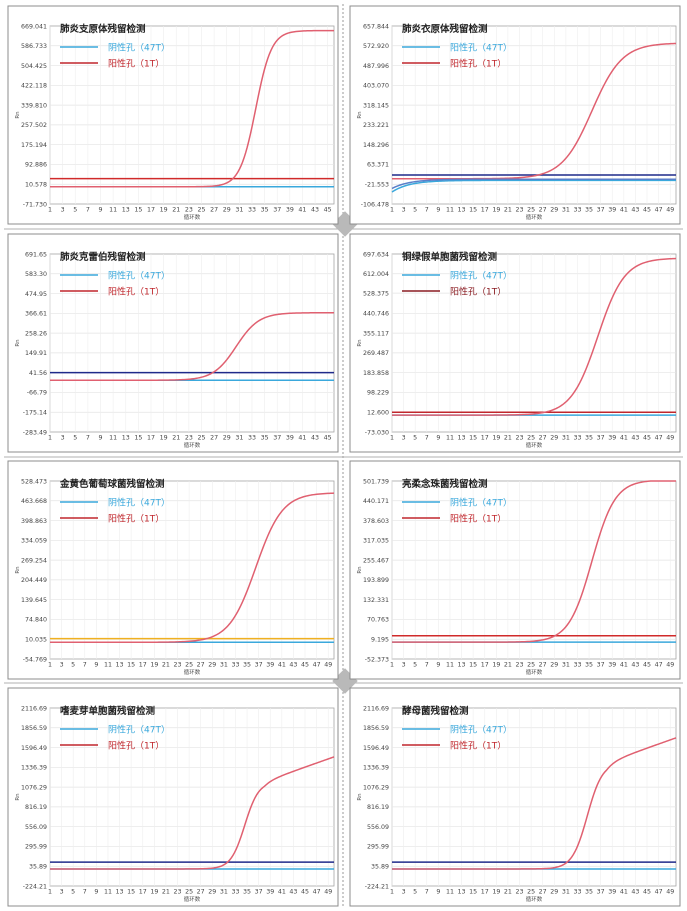  I want to click on y-tick-label: 572.920, so click(376, 46).